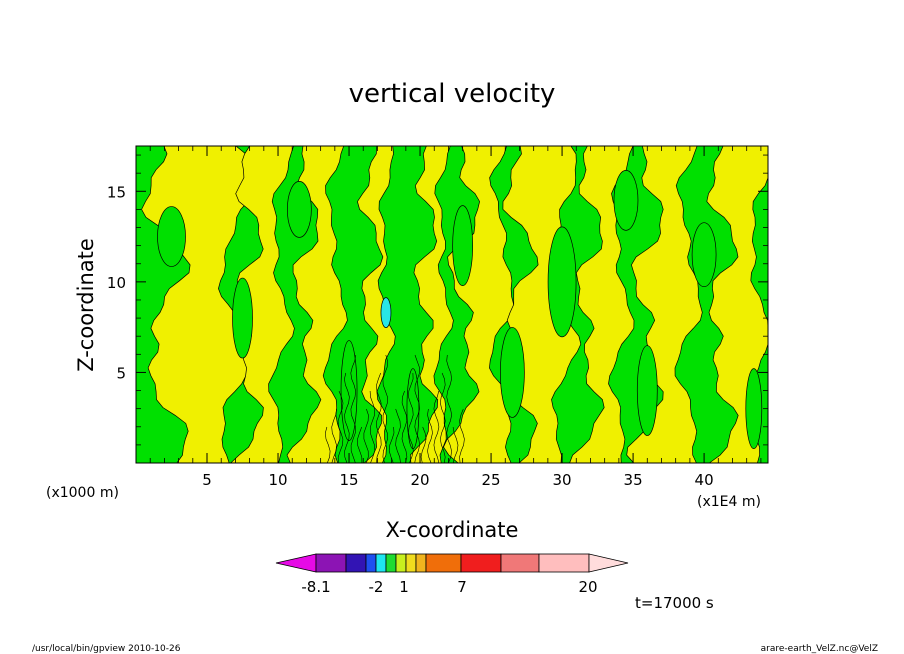 The height and width of the screenshot is (654, 904). I want to click on x-axis-label: X-coordinate, so click(452, 530).